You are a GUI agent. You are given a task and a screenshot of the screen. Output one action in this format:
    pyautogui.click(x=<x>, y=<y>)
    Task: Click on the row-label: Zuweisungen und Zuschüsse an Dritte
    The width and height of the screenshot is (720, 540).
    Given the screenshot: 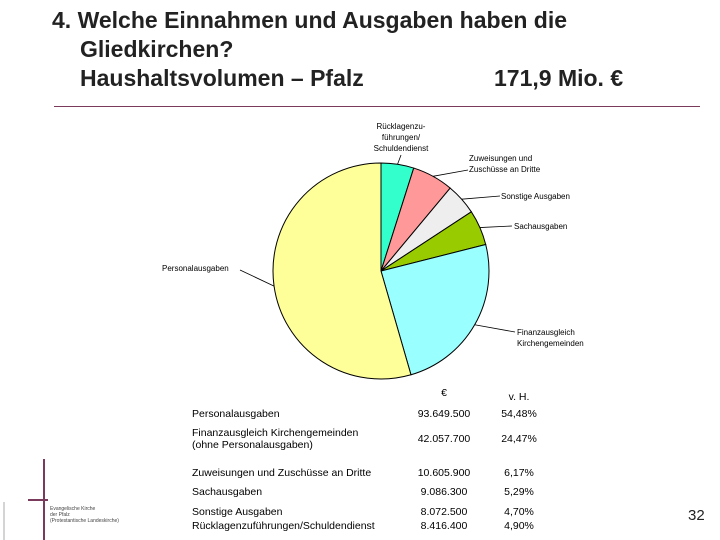 What is the action you would take?
    pyautogui.click(x=282, y=473)
    